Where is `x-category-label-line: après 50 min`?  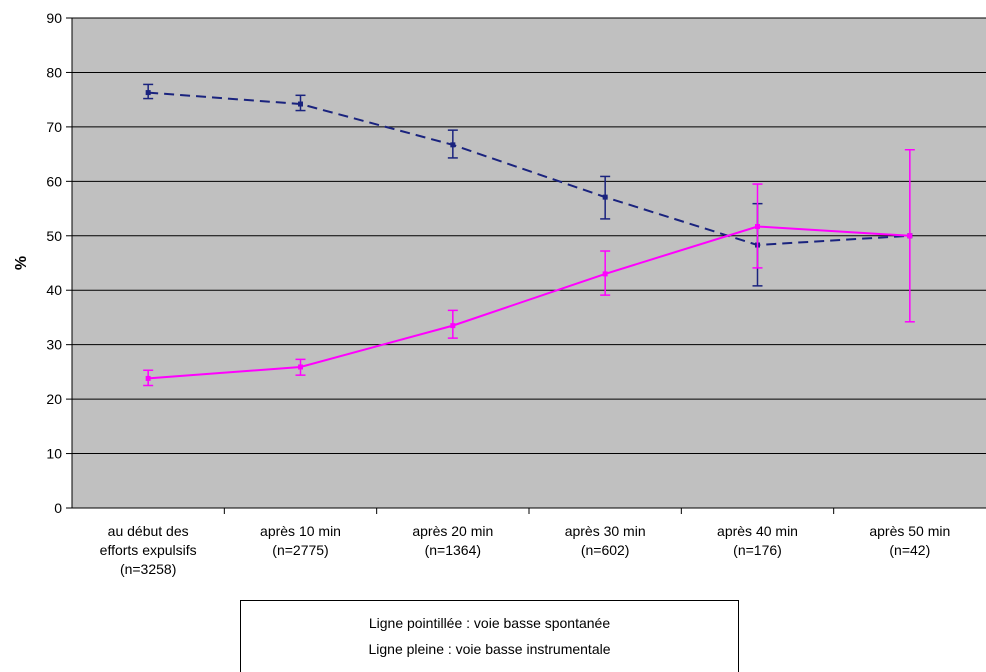
x-category-label-line: après 50 min is located at coordinates (909, 531).